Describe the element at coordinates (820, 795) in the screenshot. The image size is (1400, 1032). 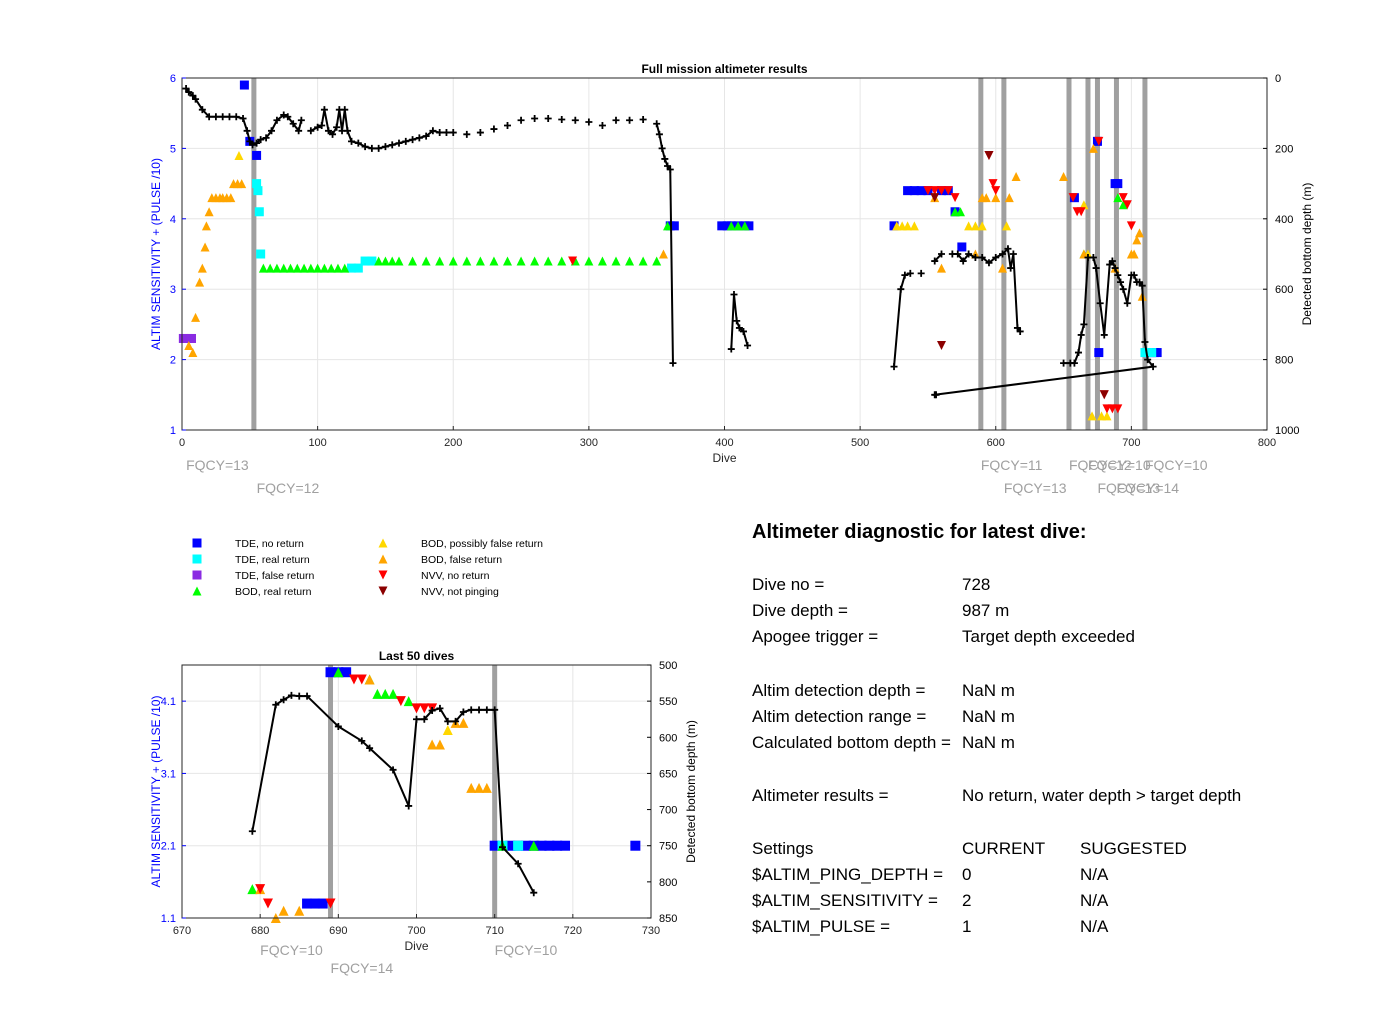
I see `results-label: Altimeter results =` at that location.